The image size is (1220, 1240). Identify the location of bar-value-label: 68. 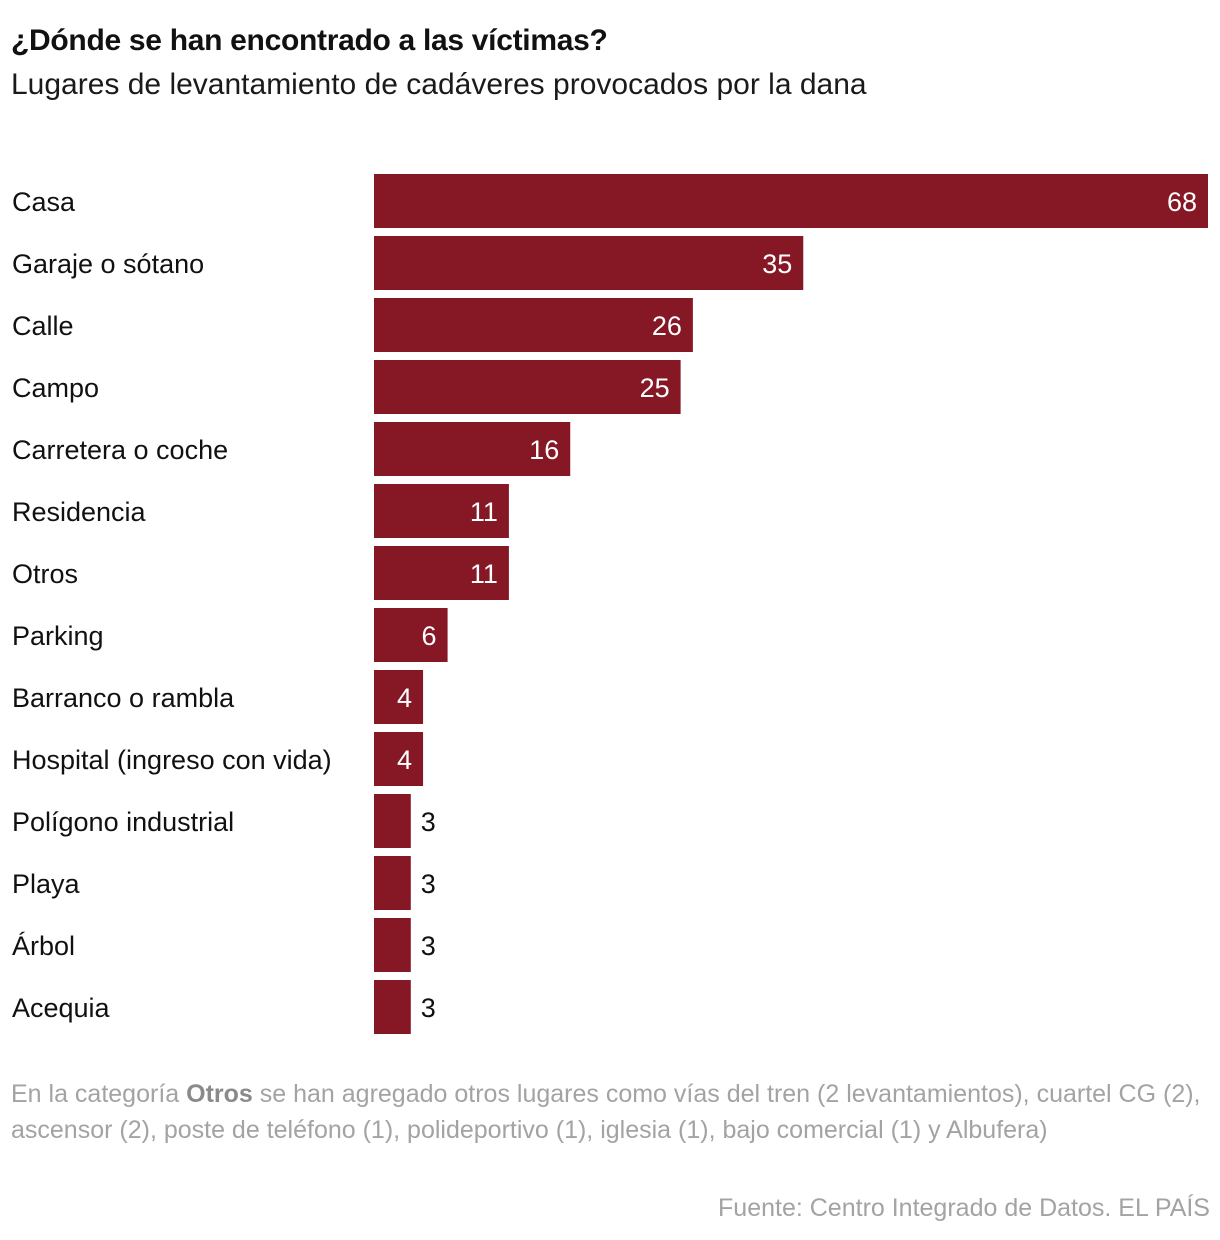
(1182, 202).